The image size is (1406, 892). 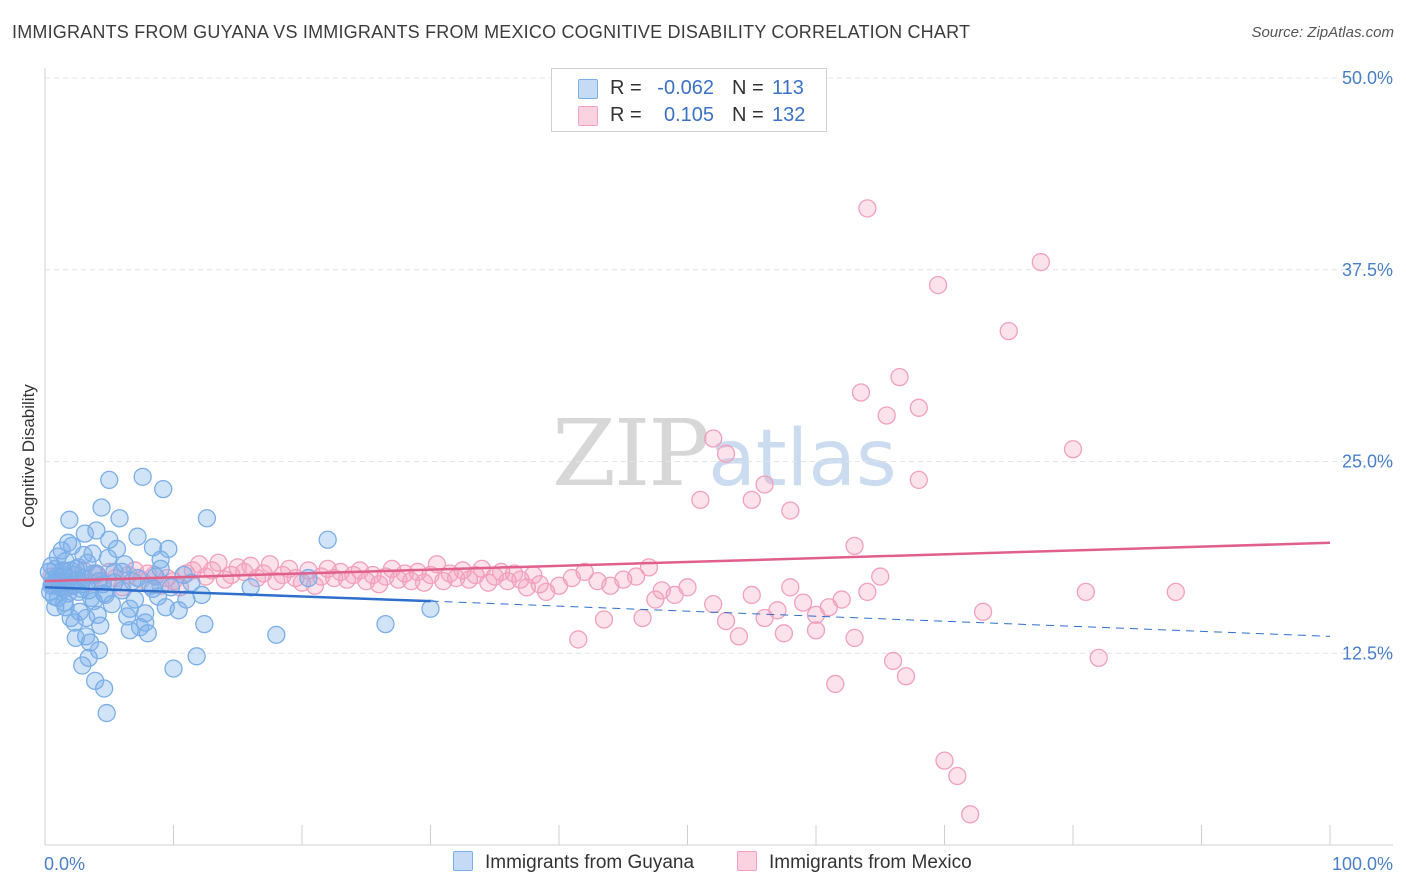 What do you see at coordinates (588, 116) in the screenshot?
I see `legend-swatch-mexico` at bounding box center [588, 116].